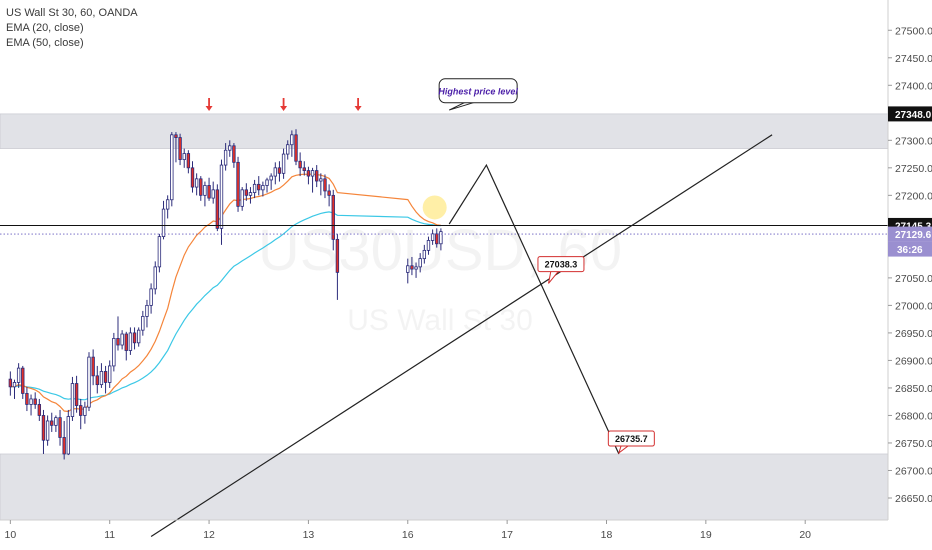 The height and width of the screenshot is (550, 932). Describe the element at coordinates (913, 196) in the screenshot. I see `price-tick-label: 27200.00` at that location.